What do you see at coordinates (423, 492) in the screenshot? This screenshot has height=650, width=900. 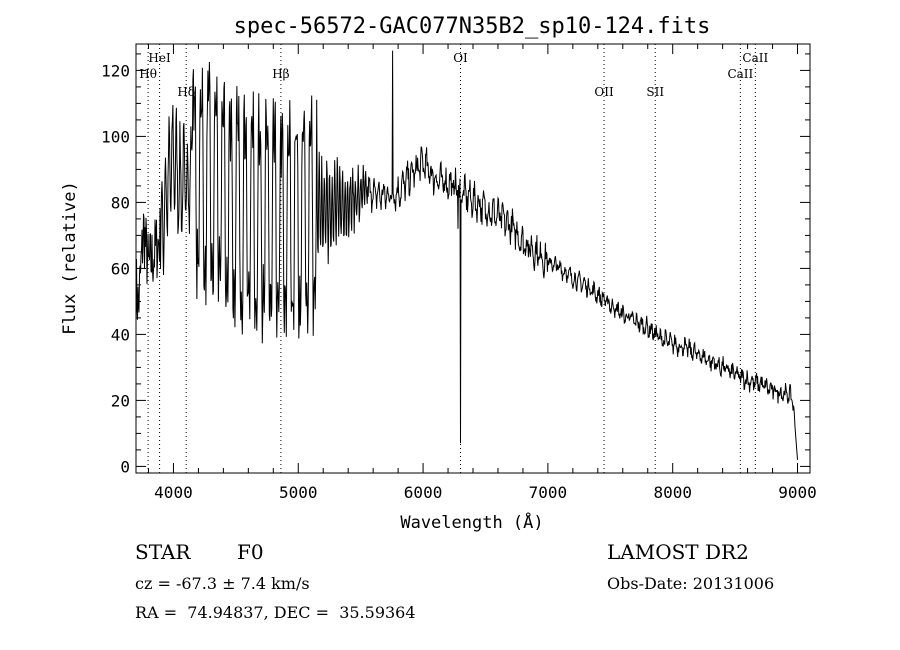 I see `x-tick-label: 6000` at bounding box center [423, 492].